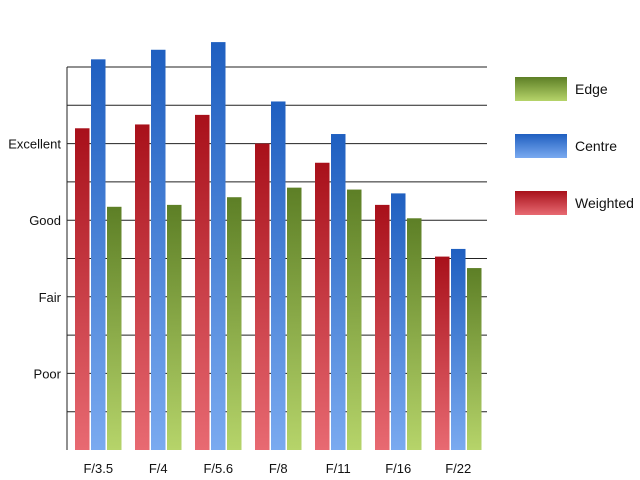 This screenshot has height=480, width=640. I want to click on y-tick-label: Excellent, so click(34, 144).